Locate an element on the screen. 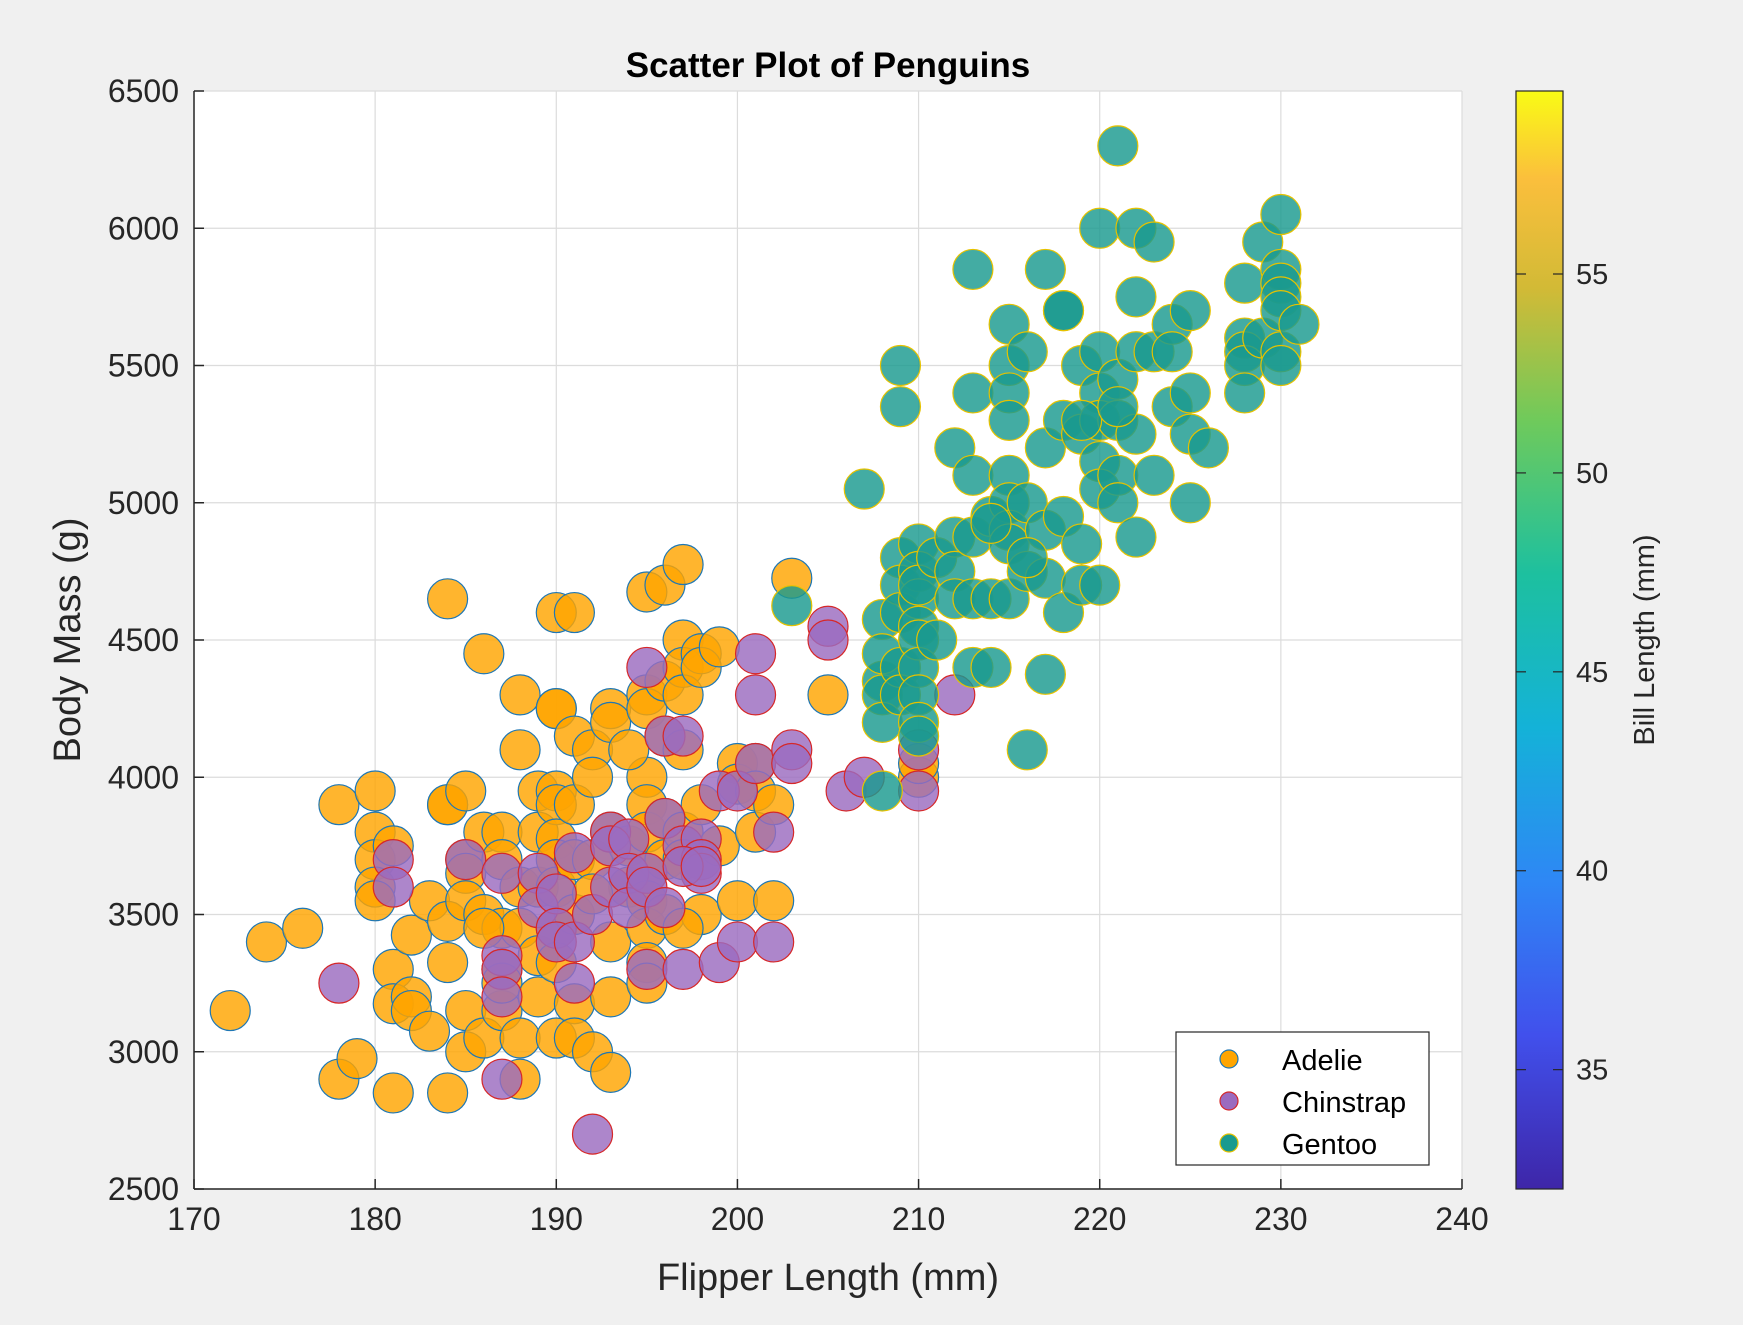  x-tick-label: 220 is located at coordinates (1099, 1219).